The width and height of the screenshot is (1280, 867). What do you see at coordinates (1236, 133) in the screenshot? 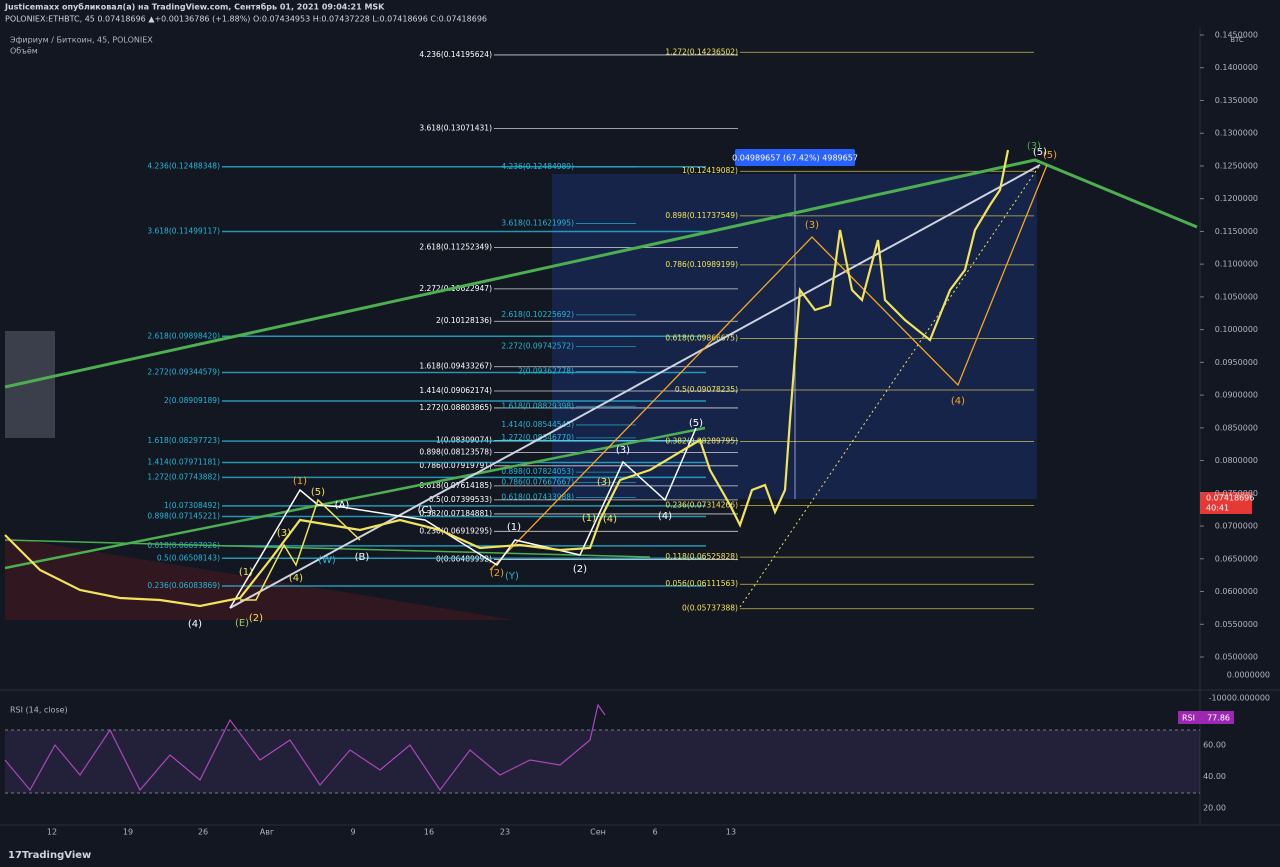
I see `price-tick-label: 0.1300000` at bounding box center [1236, 133].